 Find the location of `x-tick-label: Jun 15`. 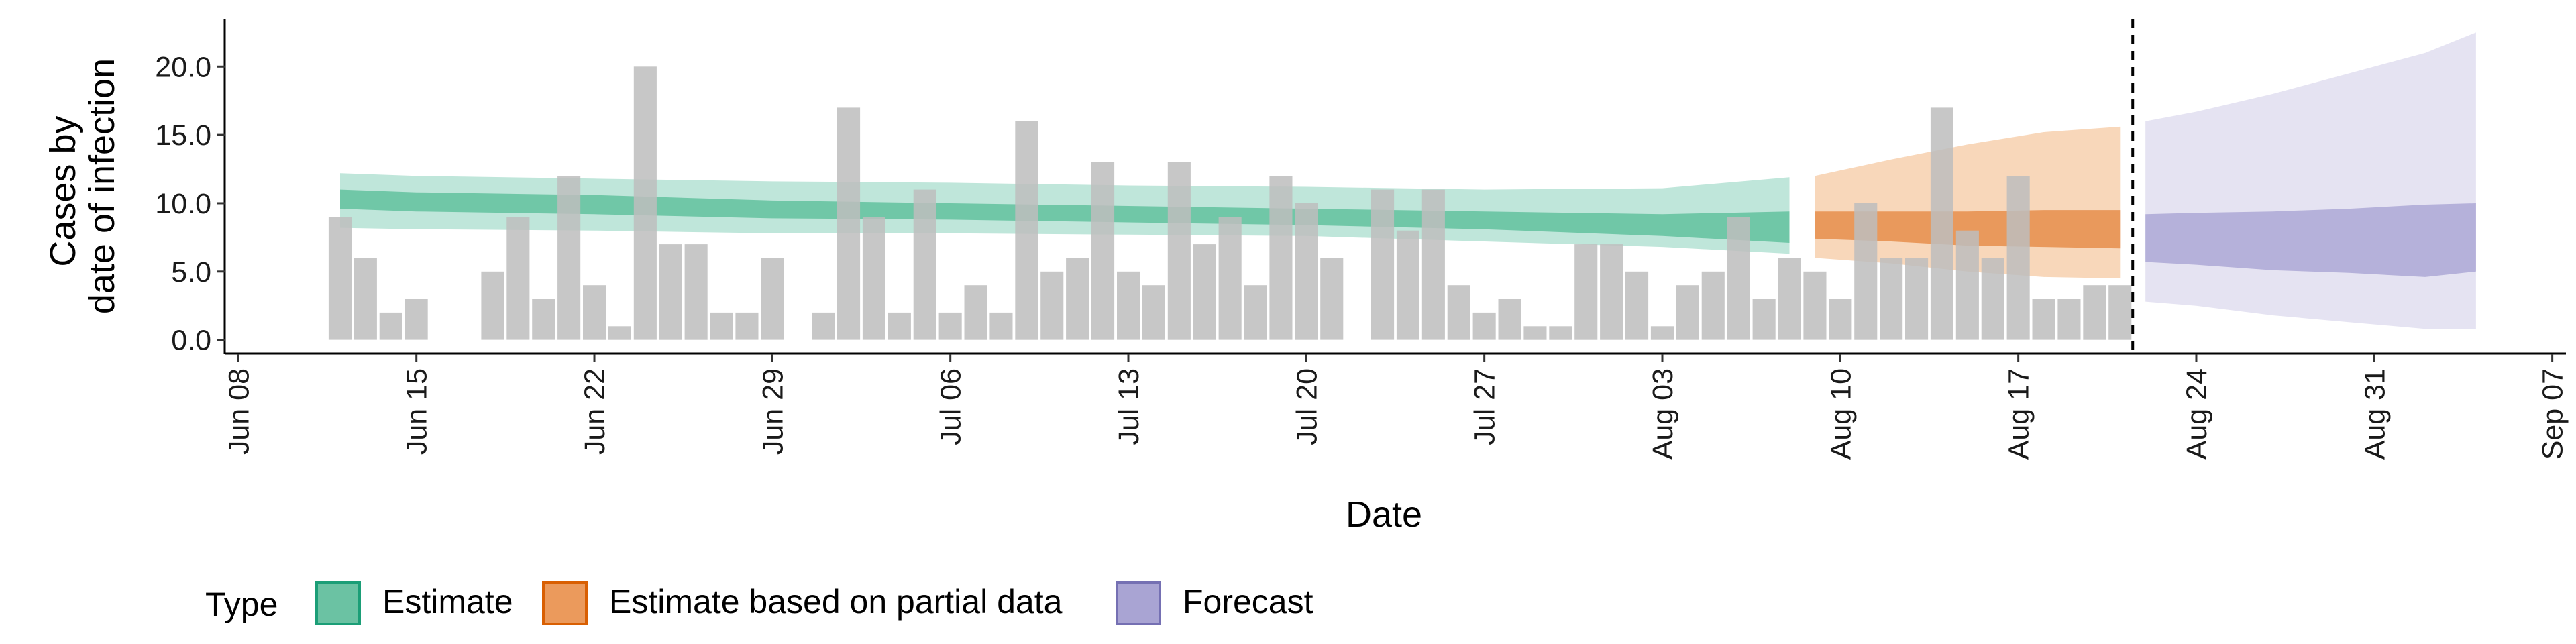

x-tick-label: Jun 15 is located at coordinates (417, 411).